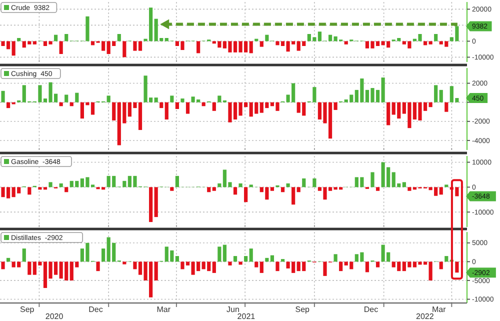 Image resolution: width=500 pixels, height=321 pixels. Describe the element at coordinates (246, 316) in the screenshot. I see `text: 2021` at that location.